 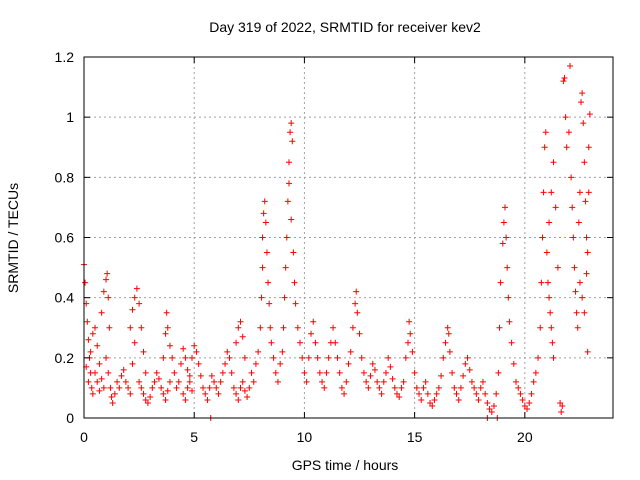 I want to click on x-tick-label: 15, so click(x=415, y=437).